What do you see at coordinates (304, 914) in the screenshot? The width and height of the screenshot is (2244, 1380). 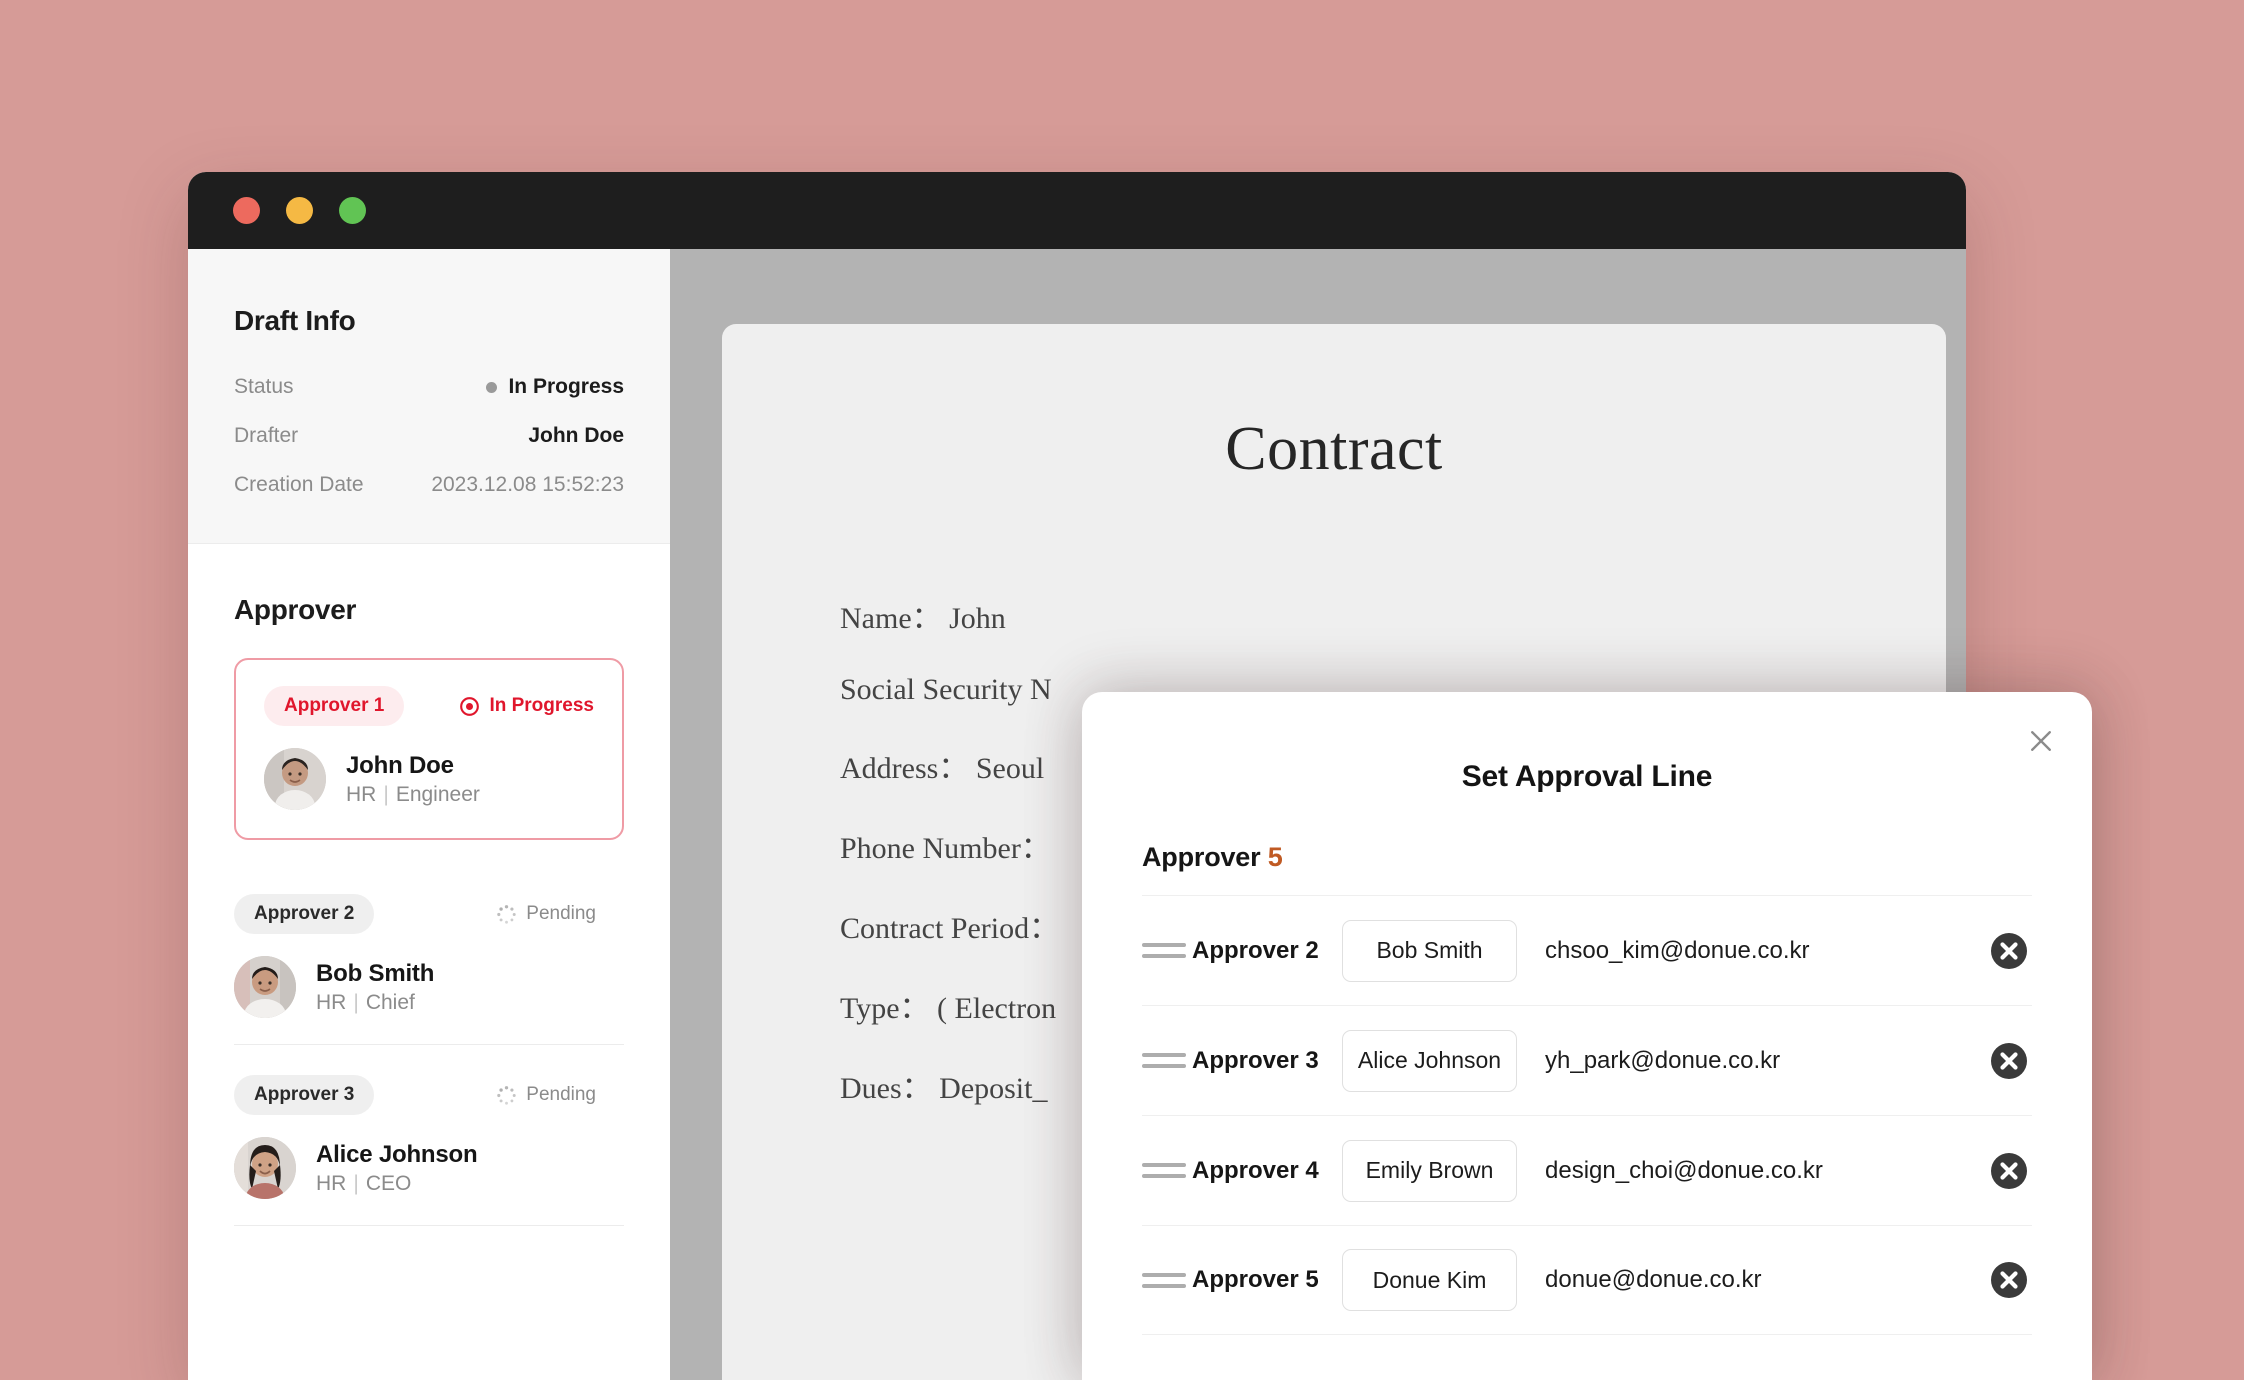 I see `approver-card-2-badge: Approver 2` at bounding box center [304, 914].